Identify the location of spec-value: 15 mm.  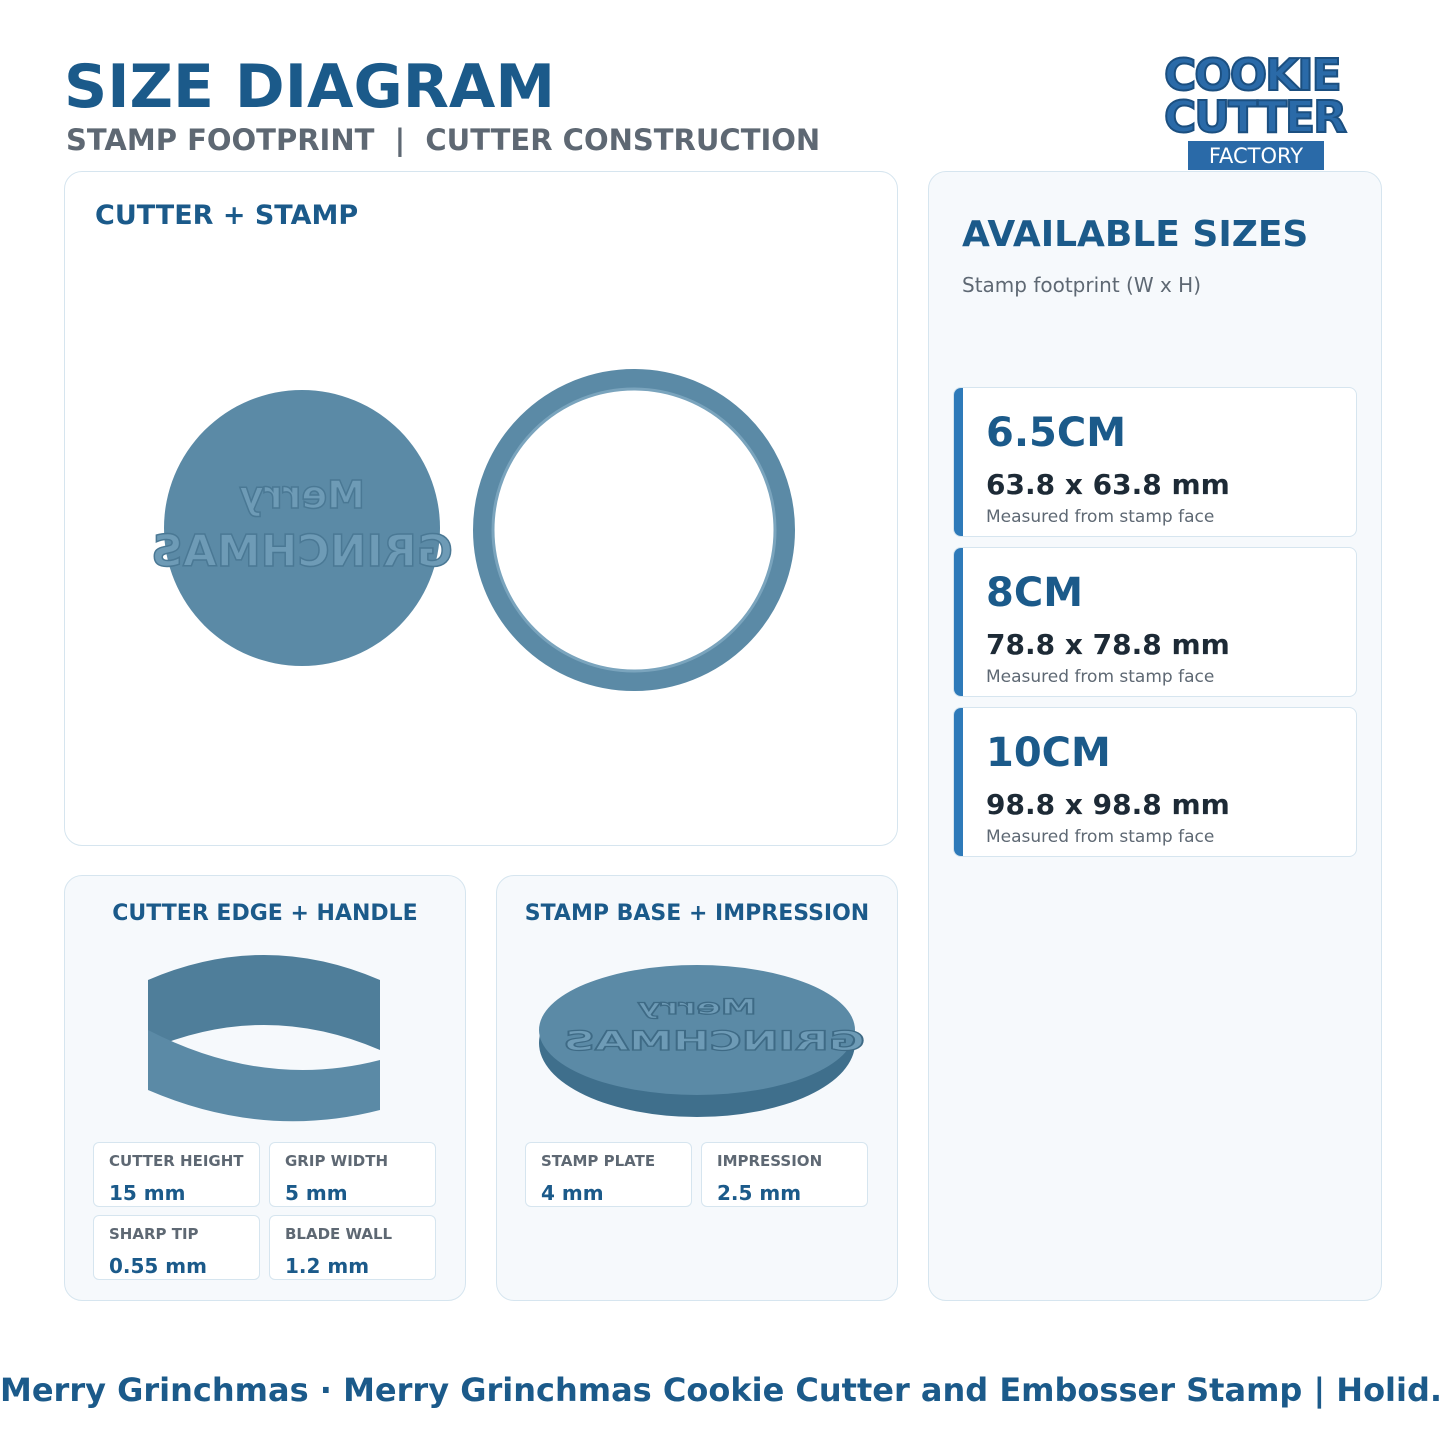
(147, 1193).